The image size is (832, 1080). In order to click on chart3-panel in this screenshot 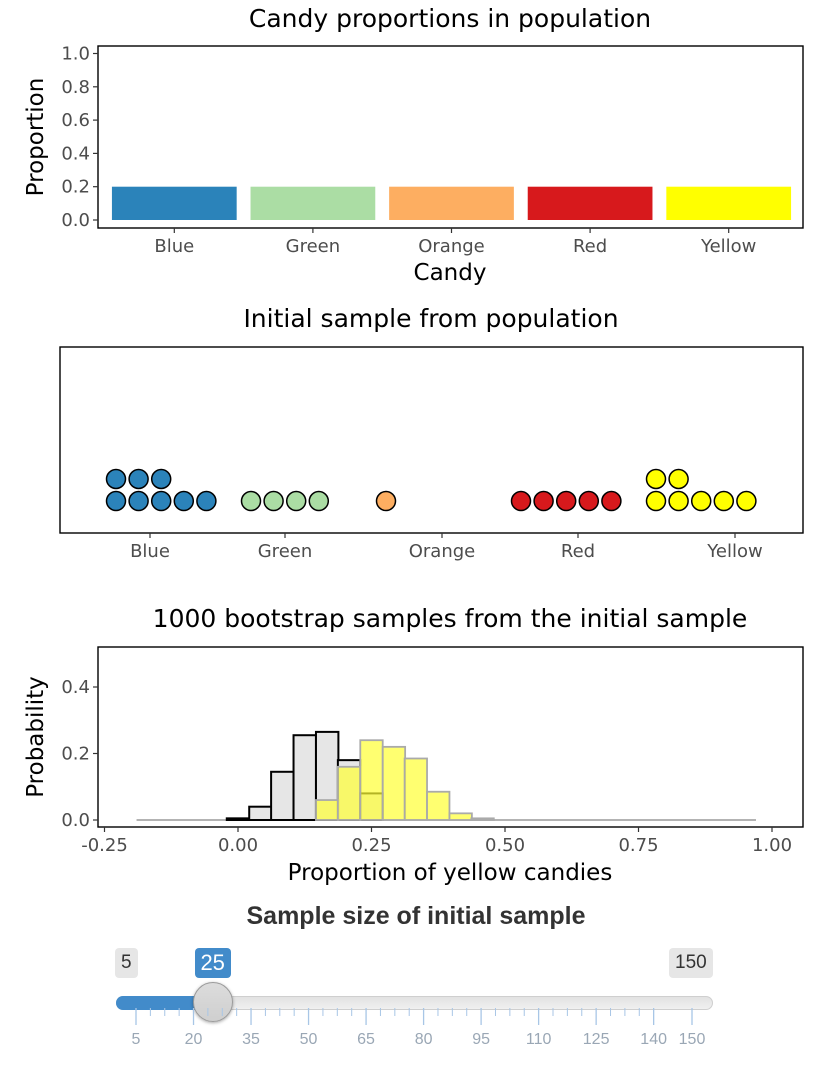, I will do `click(450, 737)`.